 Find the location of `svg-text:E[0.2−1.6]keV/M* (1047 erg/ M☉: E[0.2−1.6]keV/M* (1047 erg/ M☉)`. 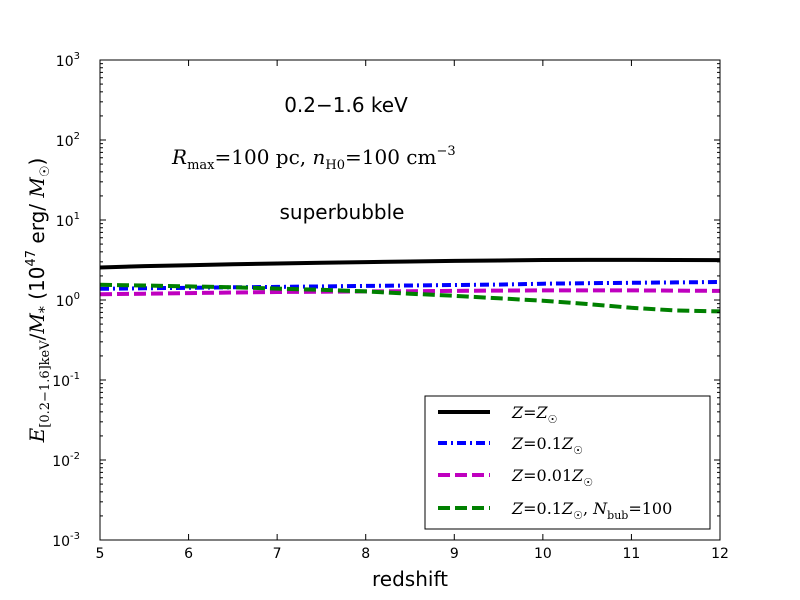

svg-text:E[0.2−1.6]keV/M* (1047 erg/ M☉: E[0.2−1.6]keV/M* (1047 erg/ M☉) is located at coordinates (38, 301).